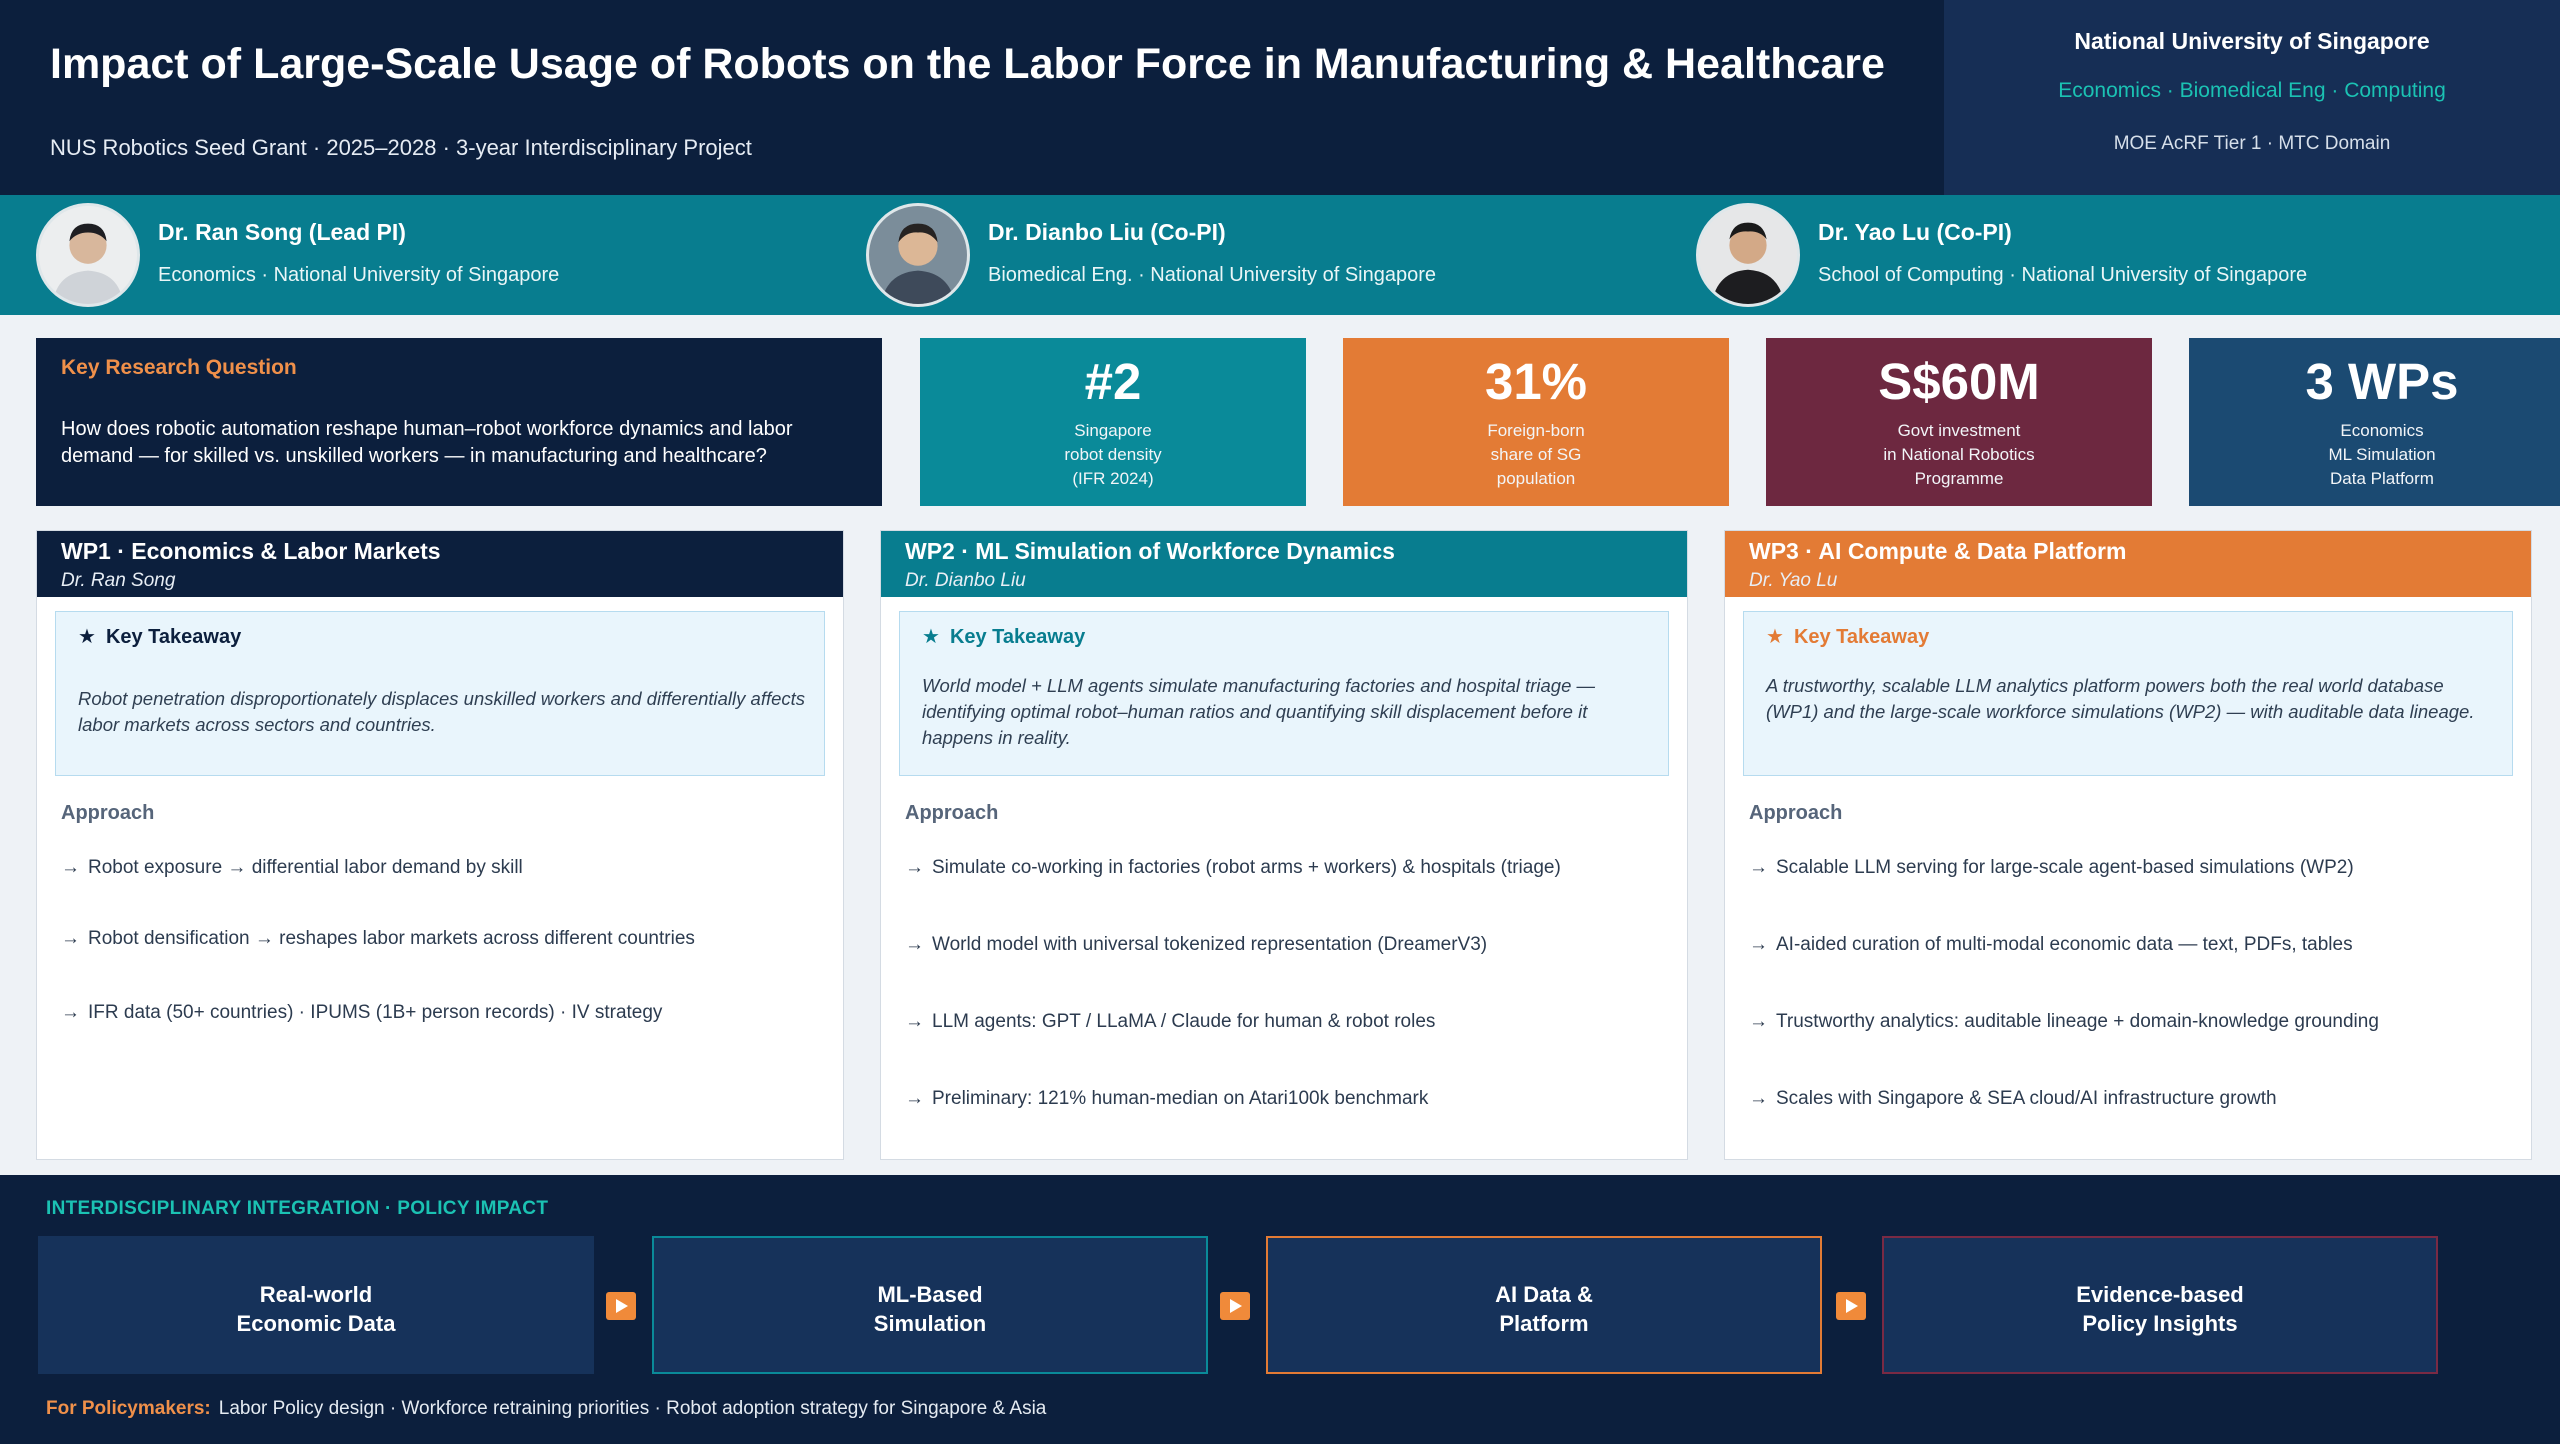 The image size is (2560, 1444). I want to click on stat-value: S$60M, so click(1959, 381).